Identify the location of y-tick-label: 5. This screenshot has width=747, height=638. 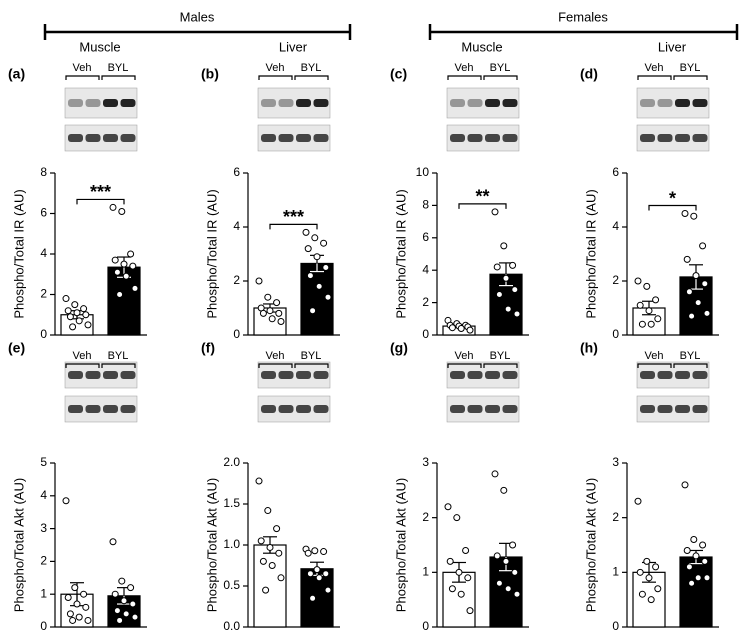
(43, 462).